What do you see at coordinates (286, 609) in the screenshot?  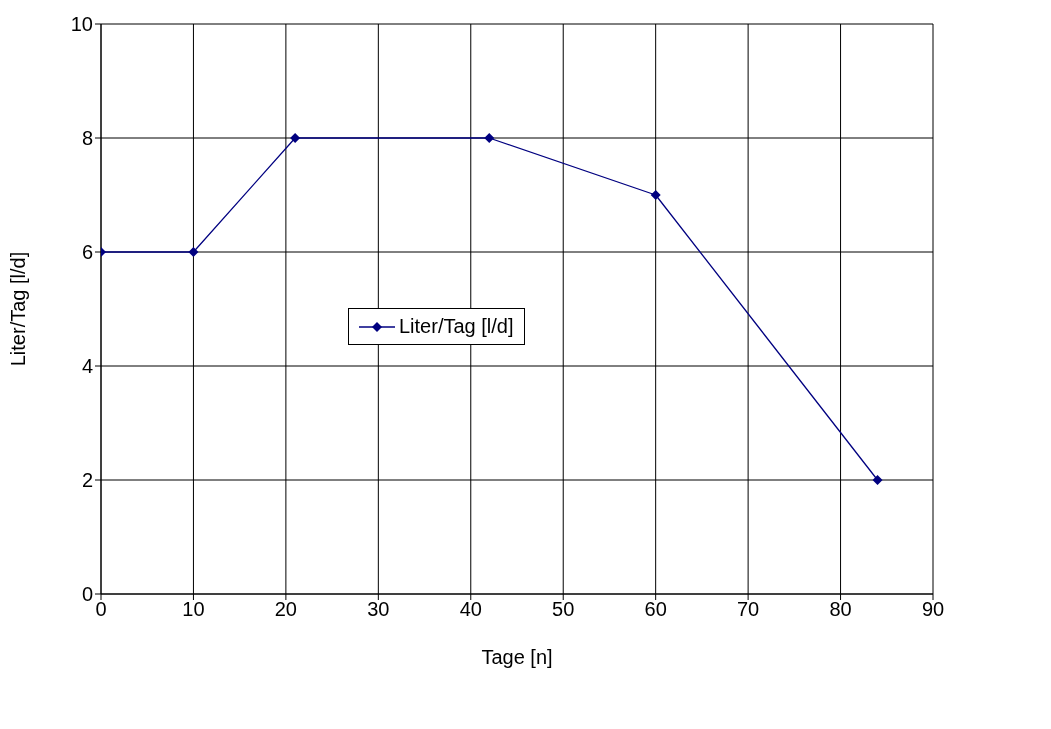 I see `x-tick-label: 20` at bounding box center [286, 609].